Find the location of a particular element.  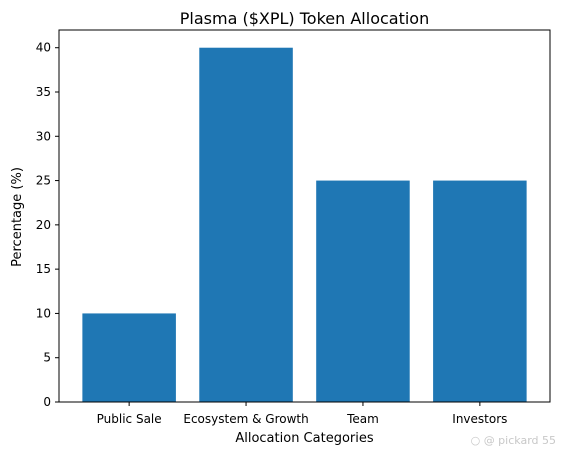

x-tick-label: Public Sale is located at coordinates (129, 419).